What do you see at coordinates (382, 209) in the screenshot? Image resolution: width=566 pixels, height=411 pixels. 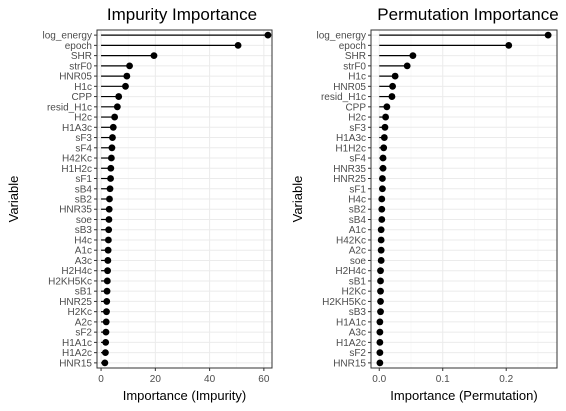 I see `permutation-point-sB2` at bounding box center [382, 209].